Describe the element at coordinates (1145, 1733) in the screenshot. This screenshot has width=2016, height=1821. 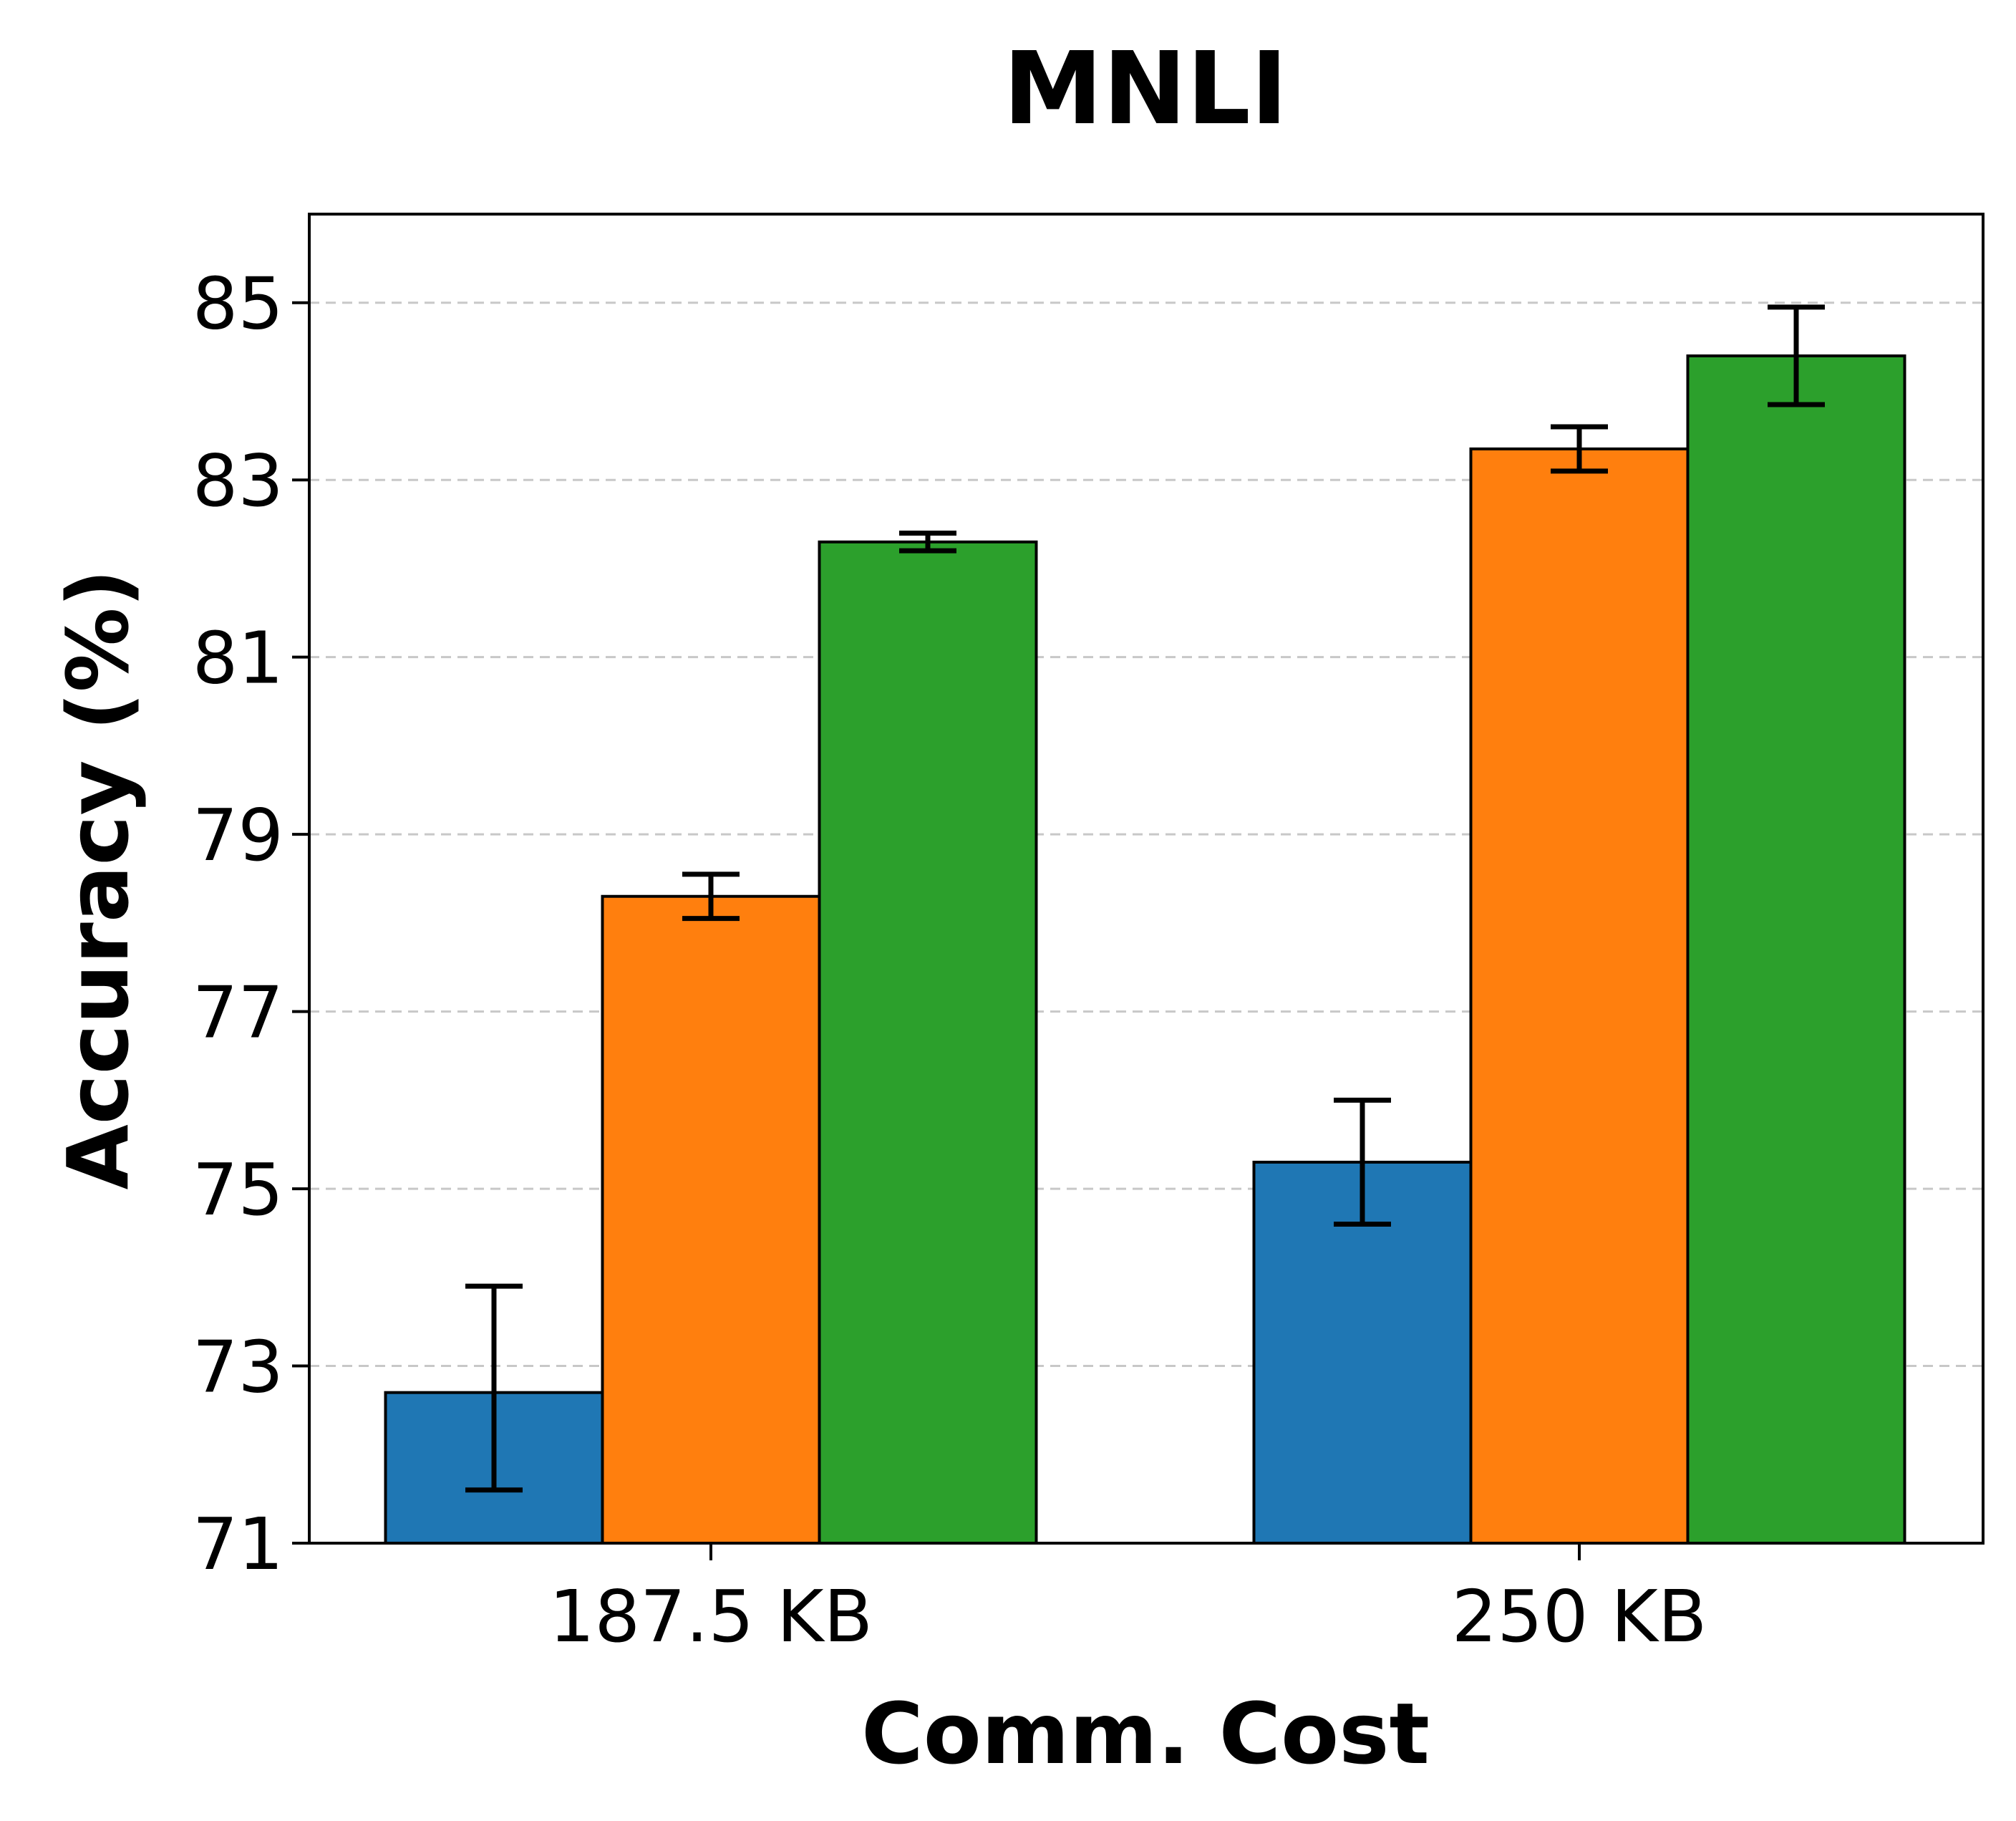
I see `x-axis-label: Comm. Cost` at that location.